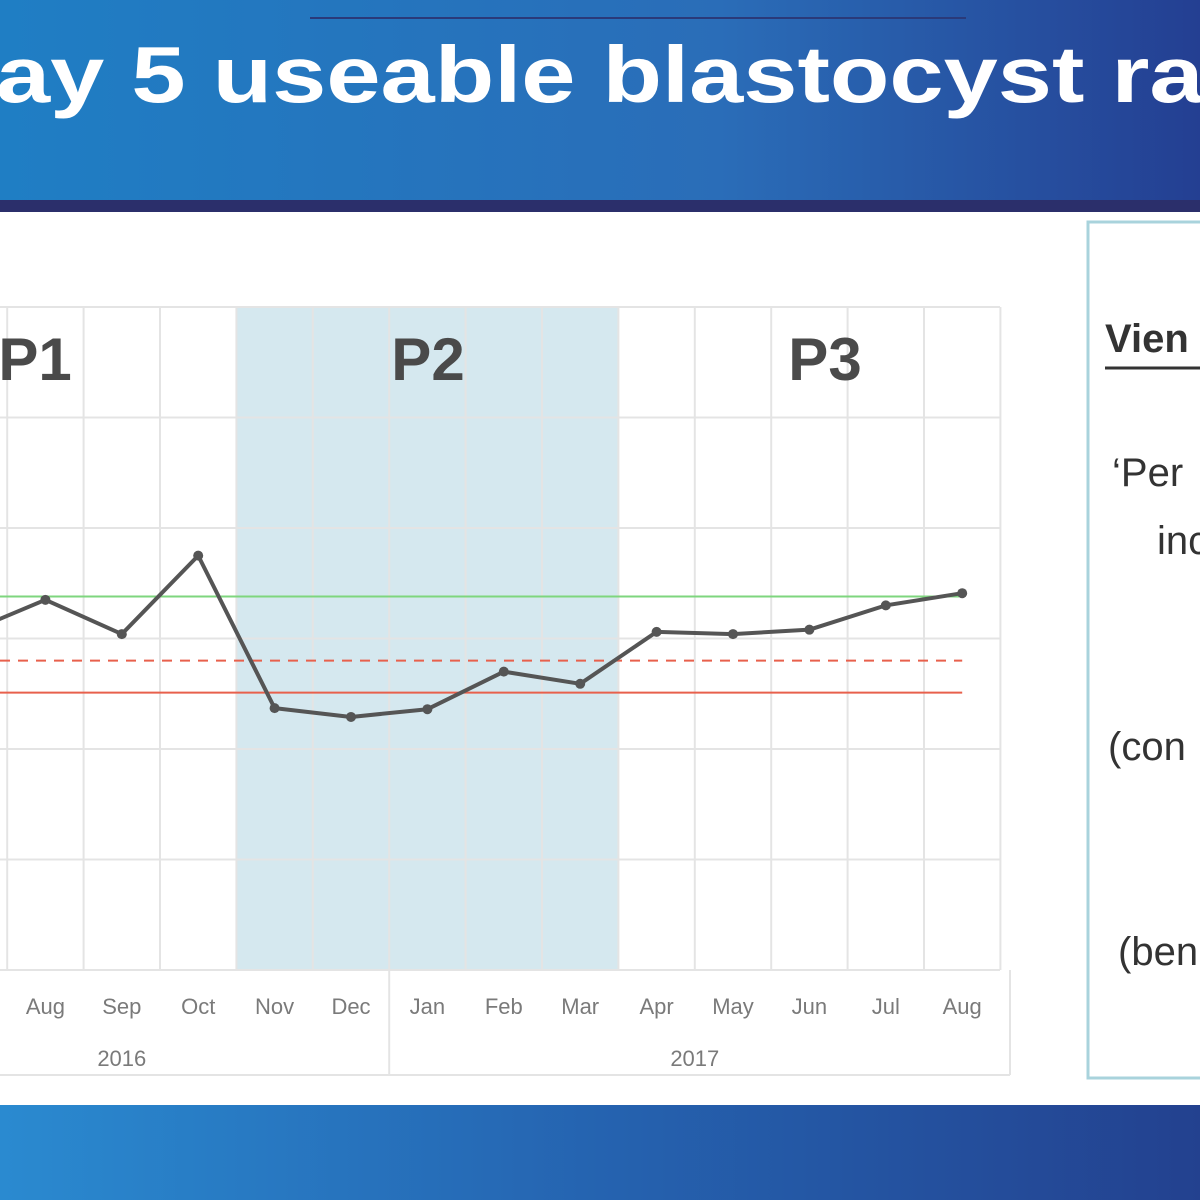  What do you see at coordinates (121, 1006) in the screenshot?
I see `x-tick-label: Sep` at bounding box center [121, 1006].